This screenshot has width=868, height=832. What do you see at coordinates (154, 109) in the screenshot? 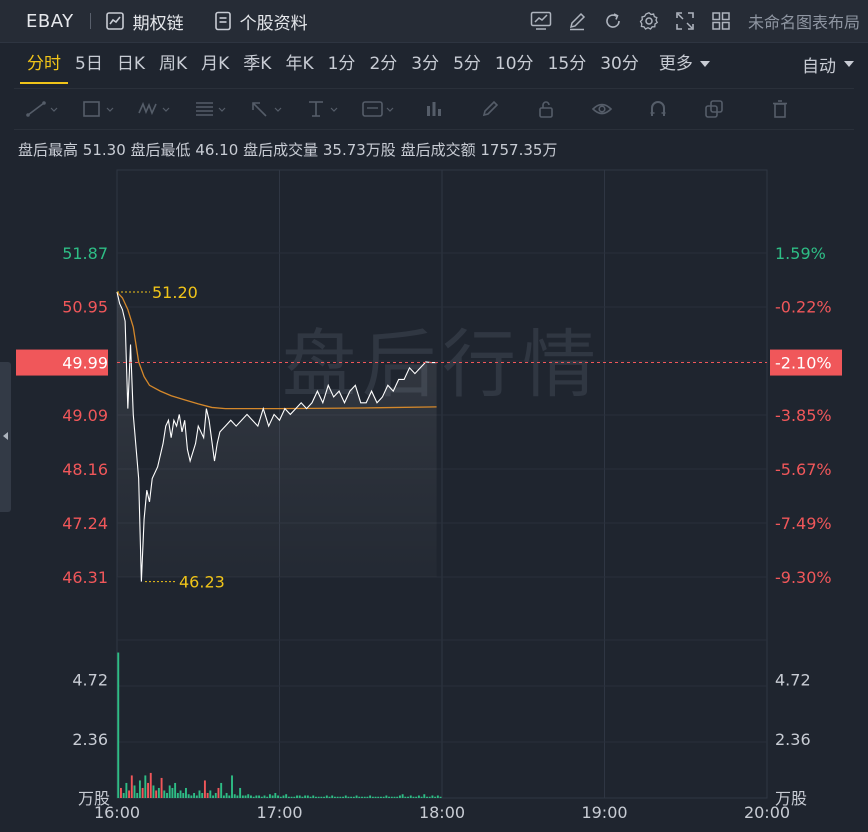
I see `wave-tool-icon` at bounding box center [154, 109].